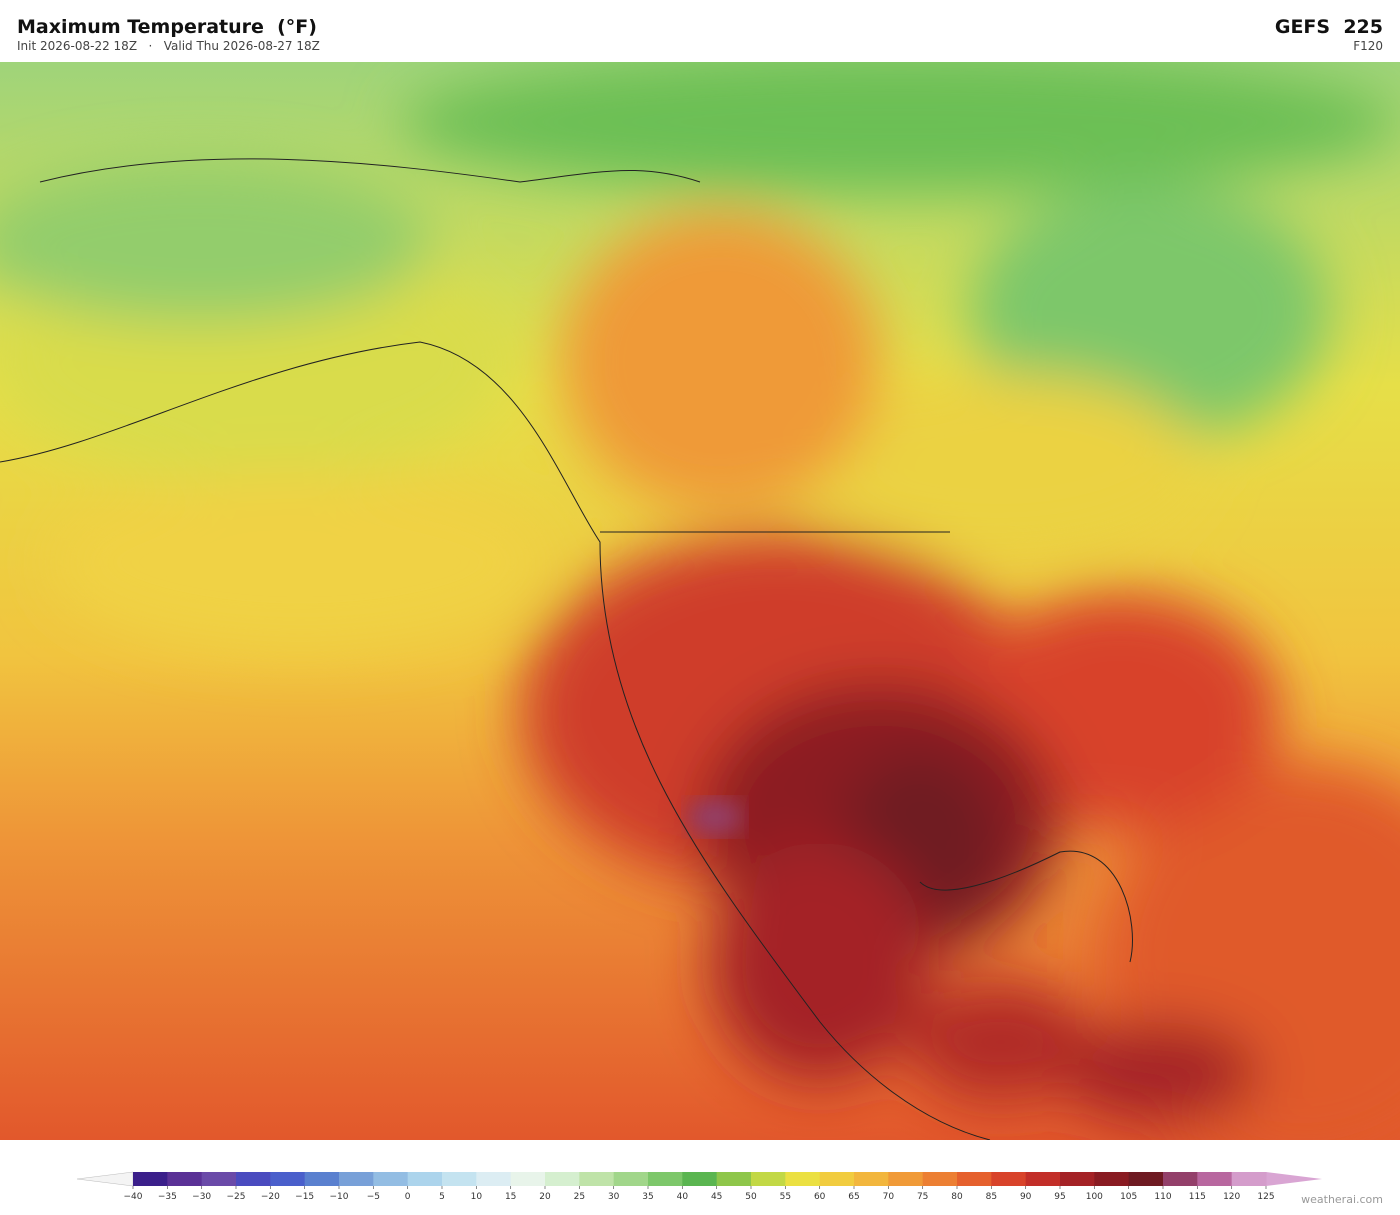  What do you see at coordinates (1094, 1197) in the screenshot?
I see `colorbar-tick-label: 100` at bounding box center [1094, 1197].